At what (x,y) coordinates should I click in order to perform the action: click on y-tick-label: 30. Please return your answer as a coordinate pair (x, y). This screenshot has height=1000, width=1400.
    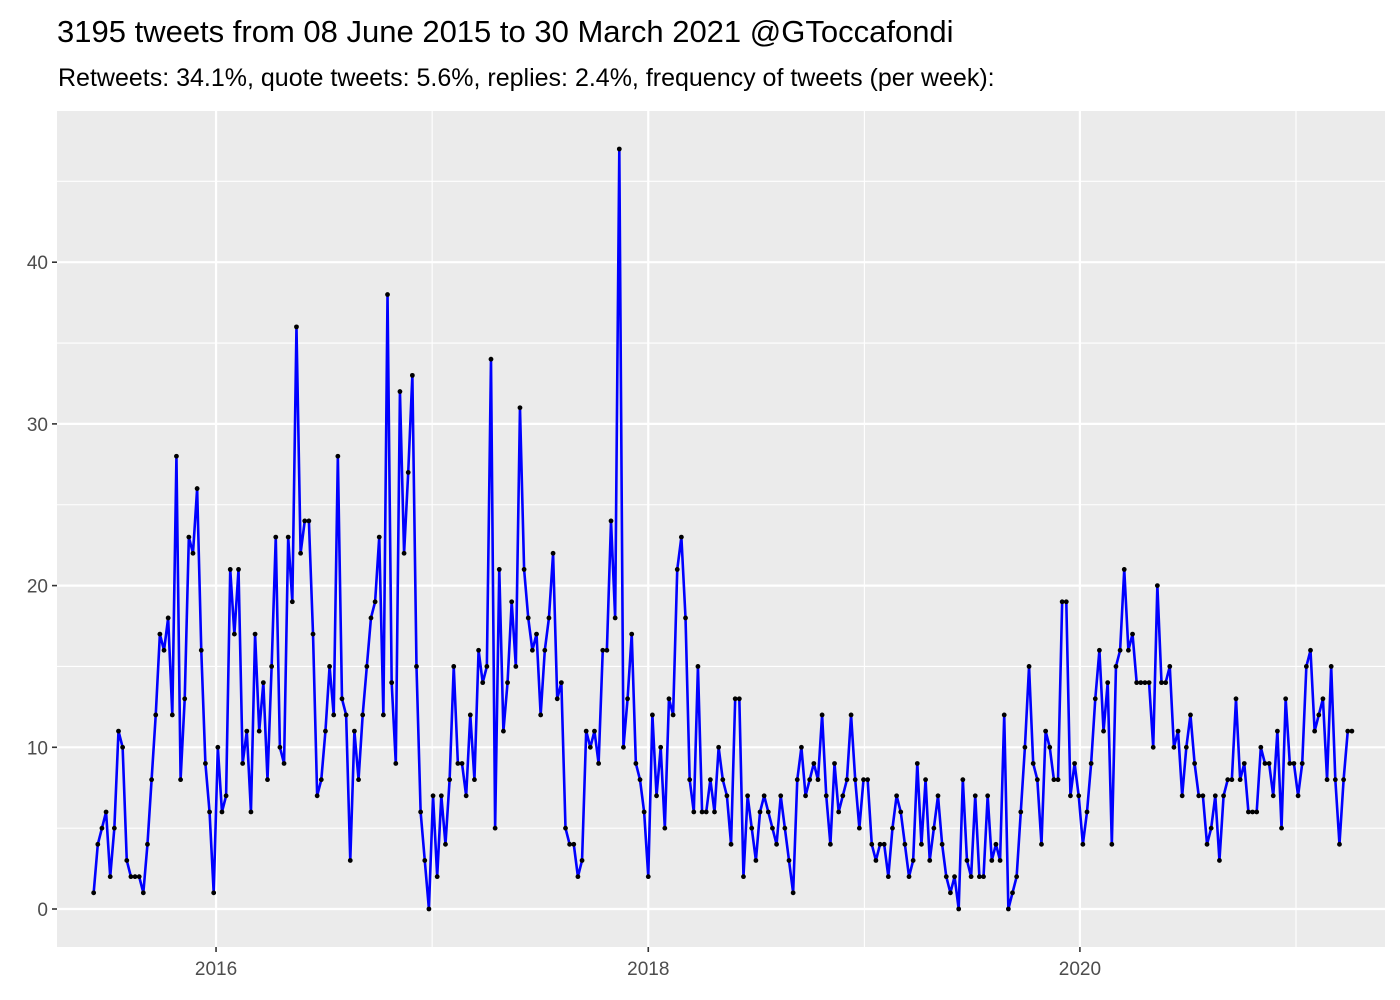
    Looking at the image, I should click on (37, 425).